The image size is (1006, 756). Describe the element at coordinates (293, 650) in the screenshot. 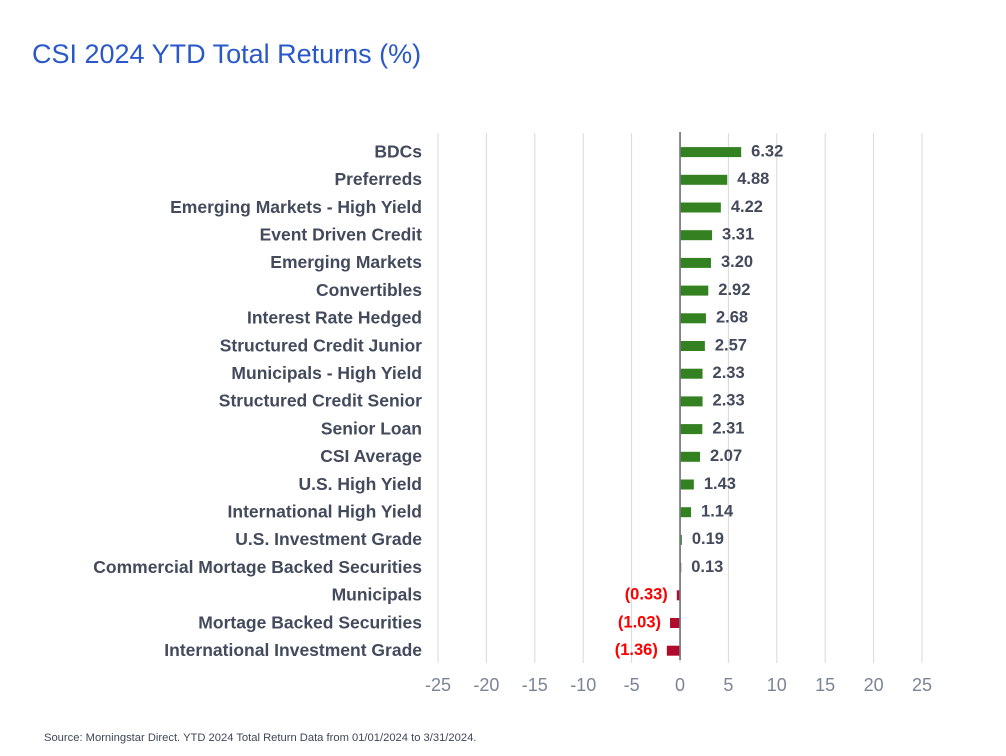

I see `svg-text: International Investment Grade` at that location.